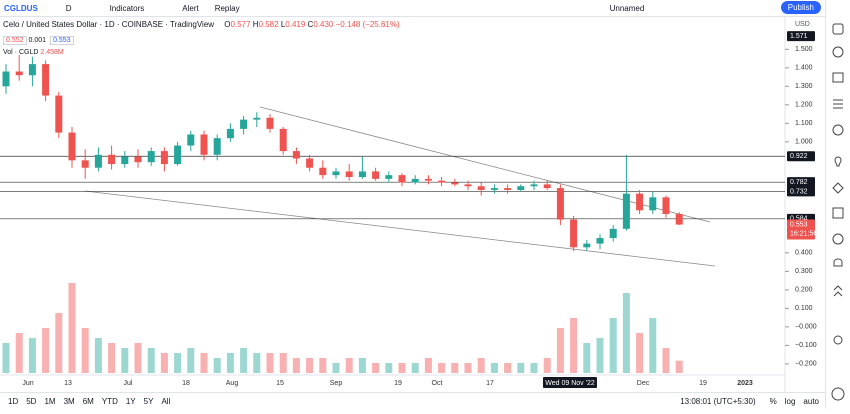 The width and height of the screenshot is (850, 414). Describe the element at coordinates (88, 401) in the screenshot. I see `range-button: 6M` at that location.